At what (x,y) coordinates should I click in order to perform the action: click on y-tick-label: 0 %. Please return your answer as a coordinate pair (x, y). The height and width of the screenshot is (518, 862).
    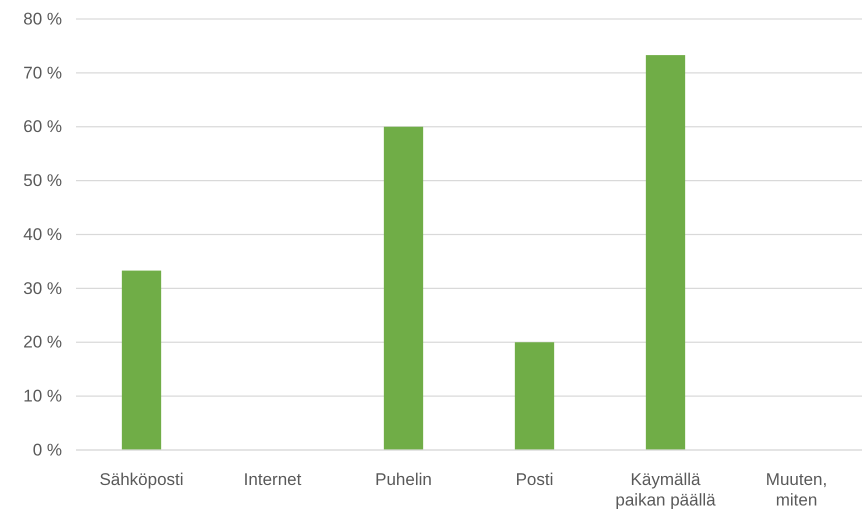
    Looking at the image, I should click on (47, 450).